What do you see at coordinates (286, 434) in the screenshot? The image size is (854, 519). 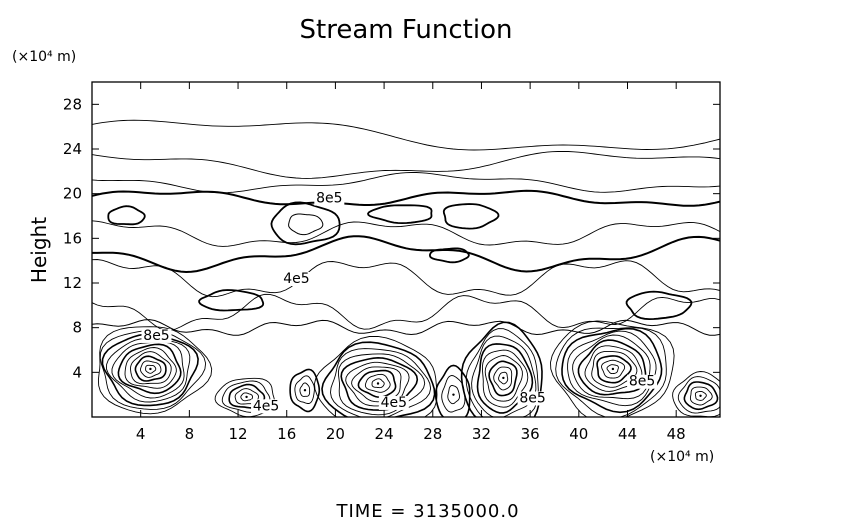 I see `x-tick-label: 16` at bounding box center [286, 434].